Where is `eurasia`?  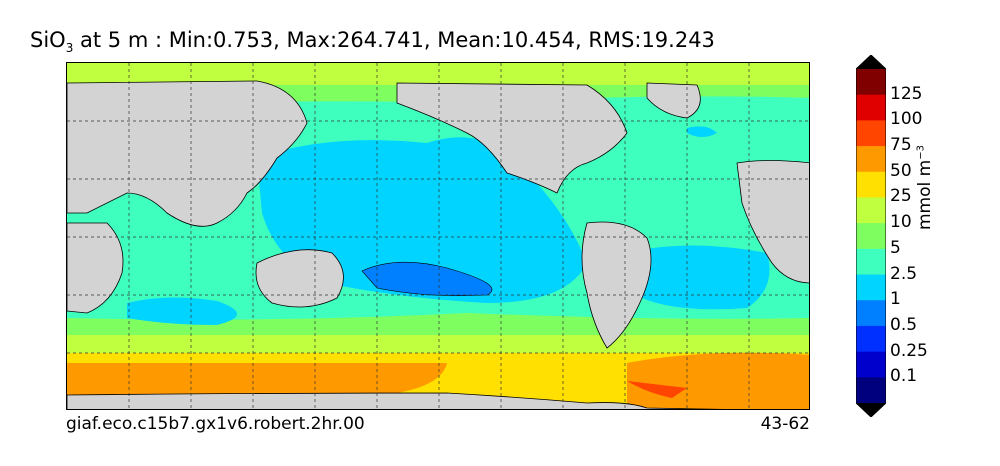 eurasia is located at coordinates (187, 153).